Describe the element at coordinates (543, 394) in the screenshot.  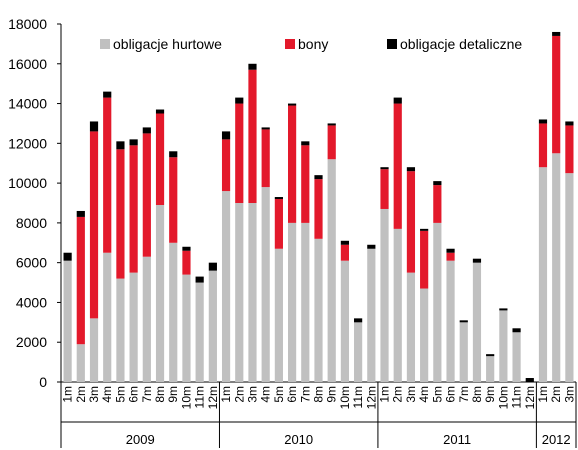
I see `x-tick-label-37: 1m` at that location.